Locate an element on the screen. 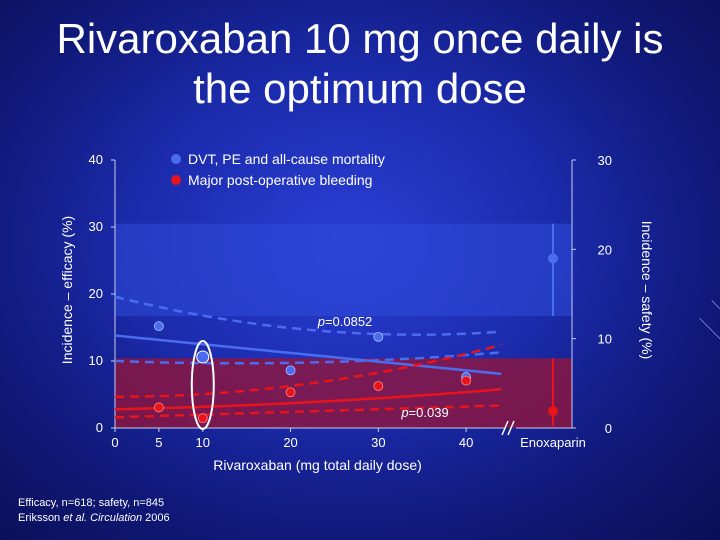  right-axis-tick-label: 30 is located at coordinates (605, 160).